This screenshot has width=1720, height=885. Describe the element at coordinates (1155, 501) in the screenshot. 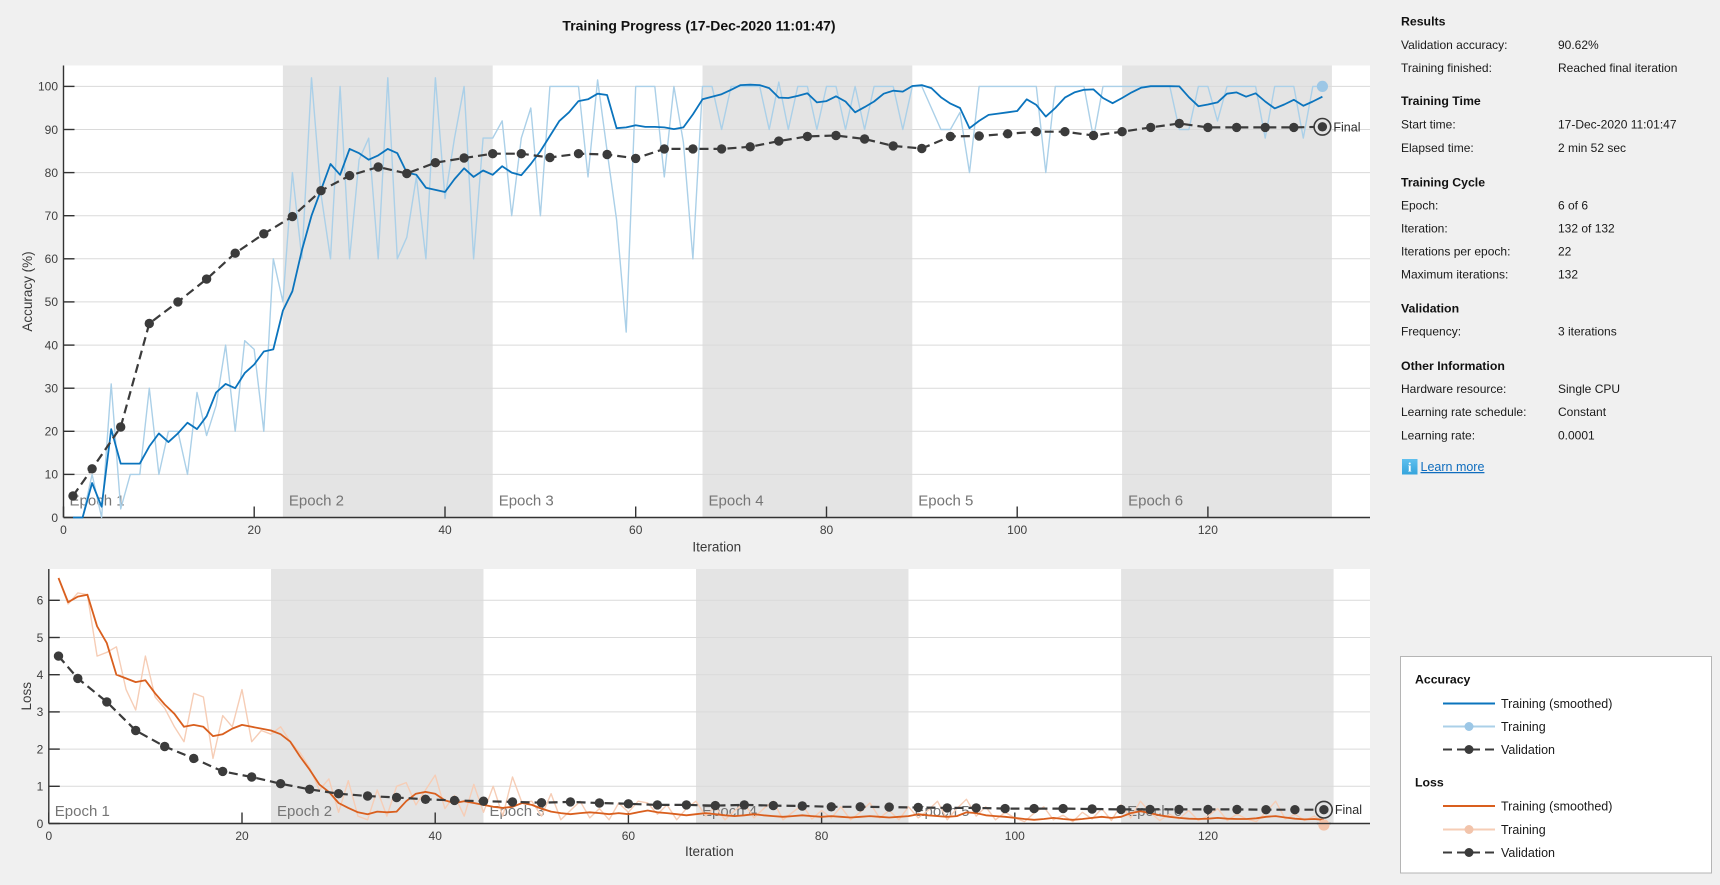

I see `svg-text: Epoch 6` at that location.